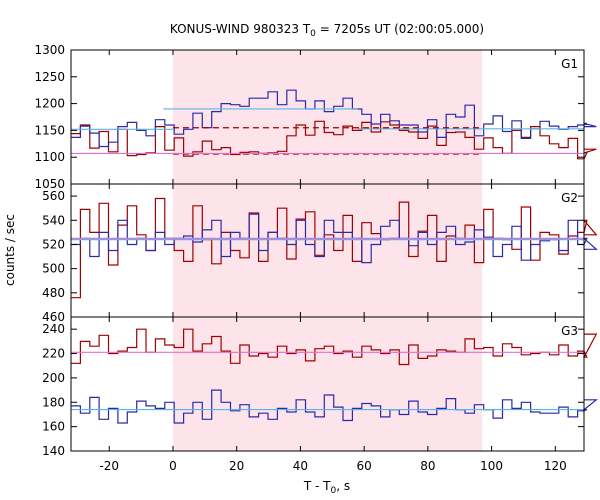  I want to click on y-tick-label: 520, so click(53, 244).